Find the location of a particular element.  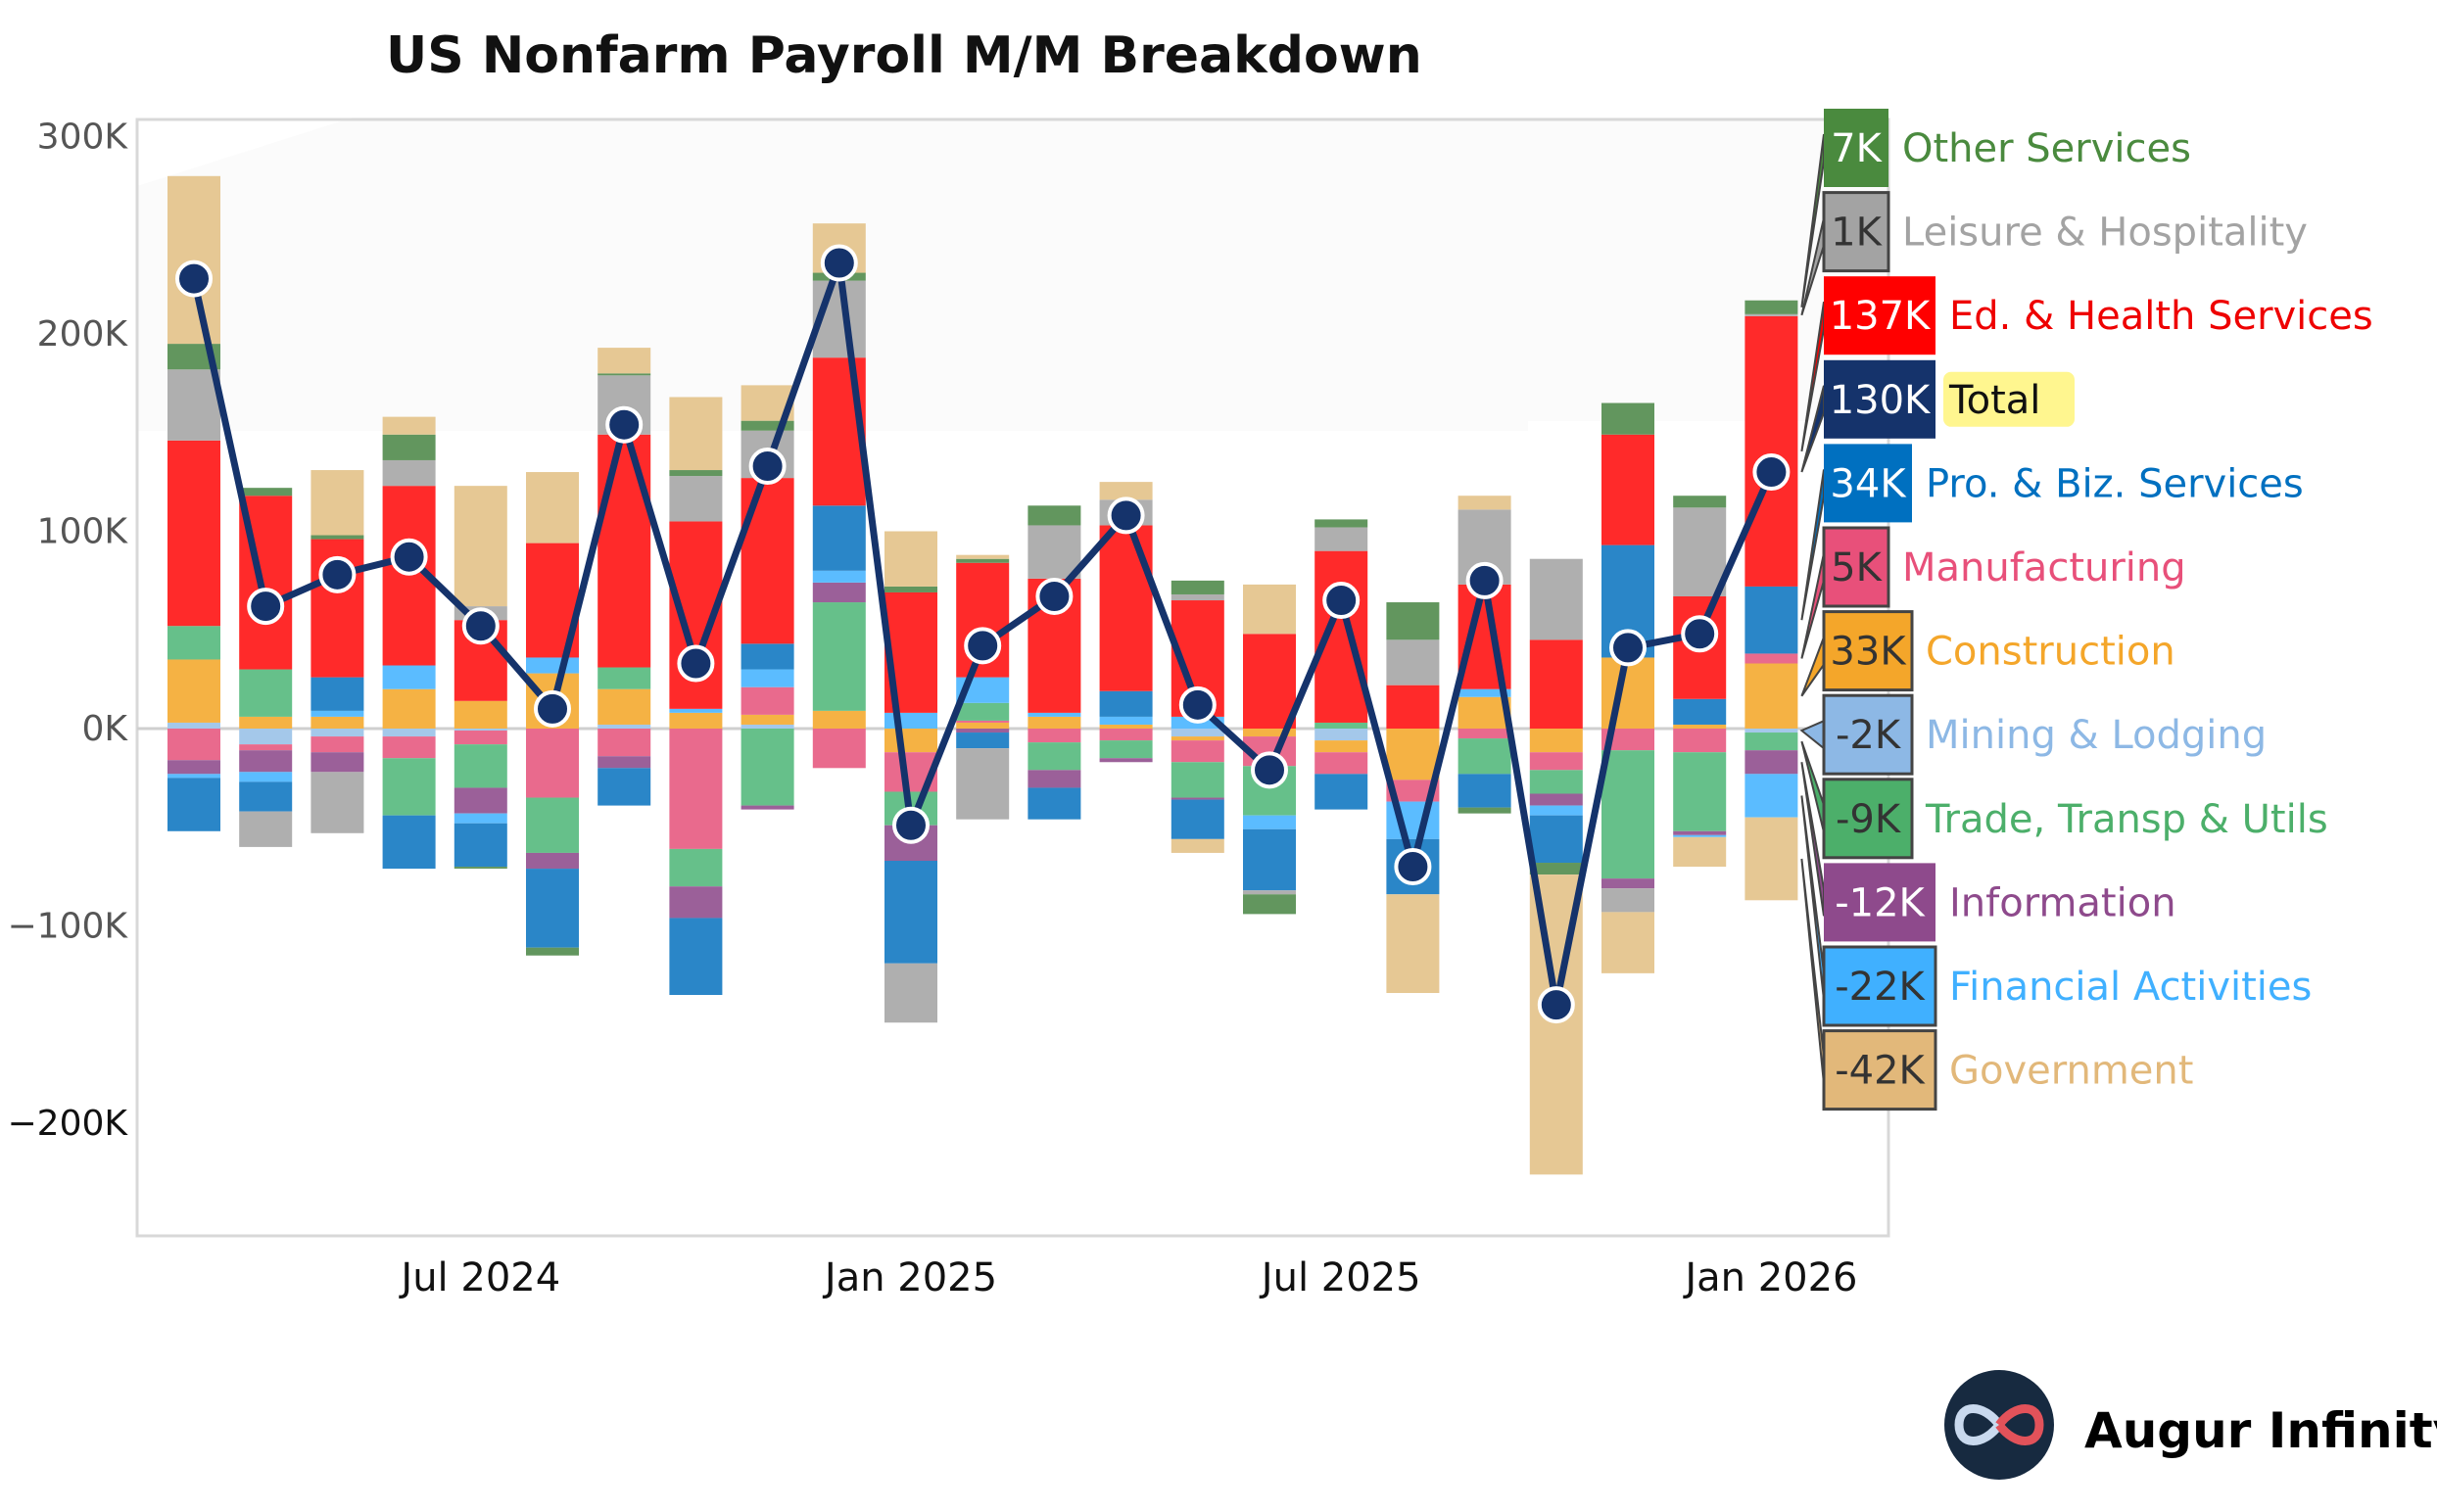

legend-name: Ed. & Health Services is located at coordinates (2161, 316).